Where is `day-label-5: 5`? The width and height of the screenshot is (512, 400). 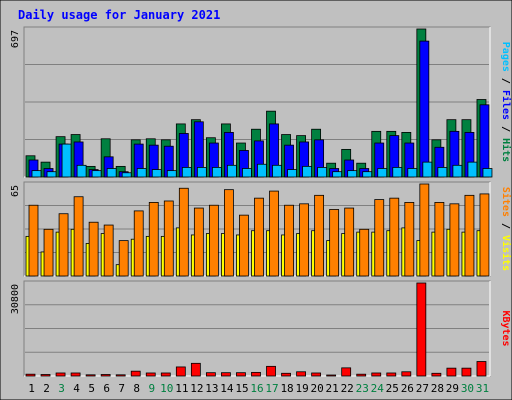
day-label-5: 5 is located at coordinates (91, 388).